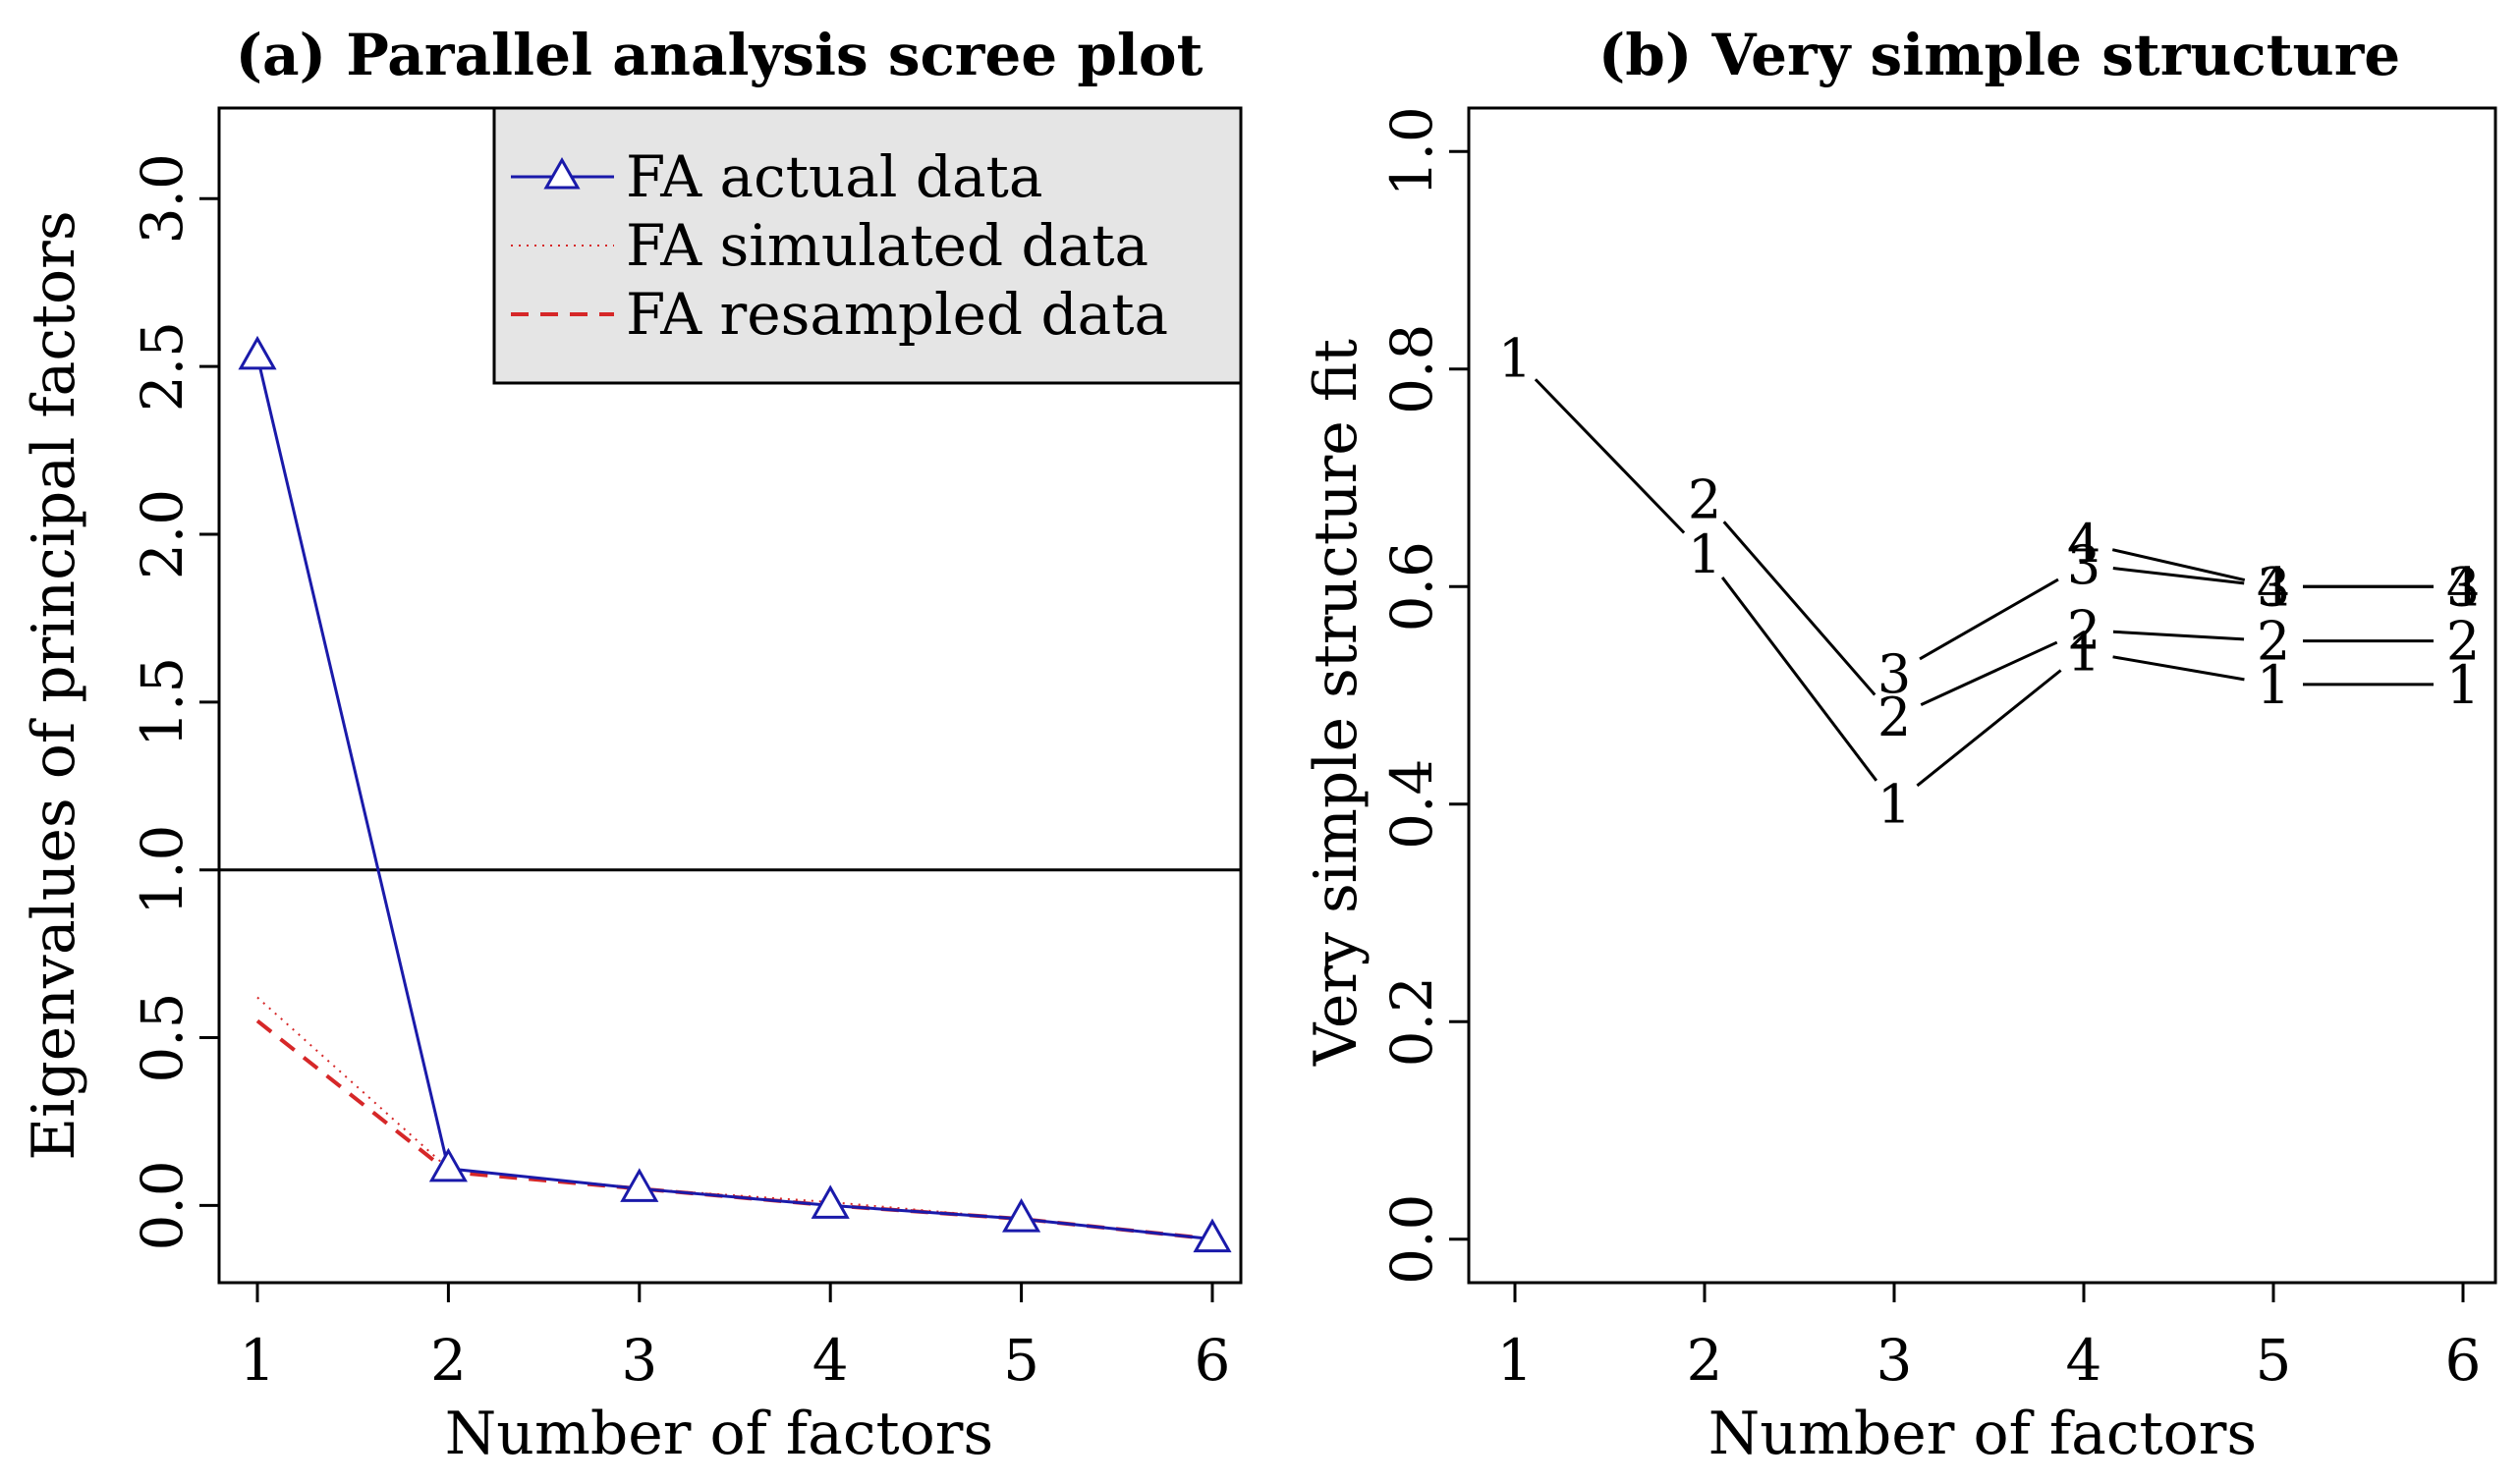 Image resolution: width=2520 pixels, height=1484 pixels. What do you see at coordinates (719, 1434) in the screenshot?
I see `scree-plot-x-label: Number of factors` at bounding box center [719, 1434].